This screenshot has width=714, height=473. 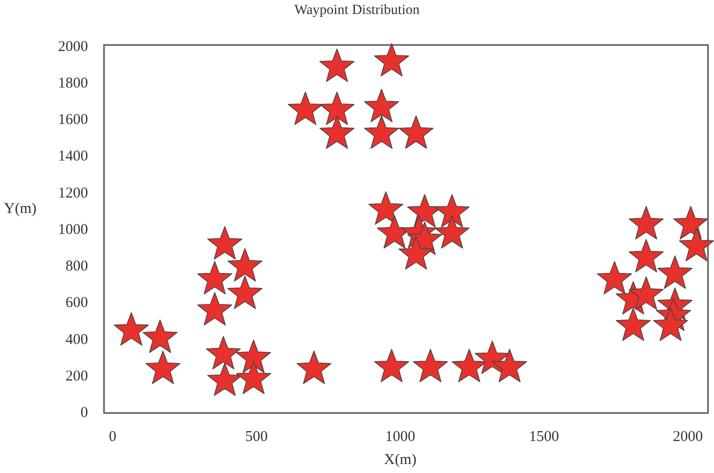 What do you see at coordinates (73, 230) in the screenshot?
I see `y-tick-label: 1000` at bounding box center [73, 230].